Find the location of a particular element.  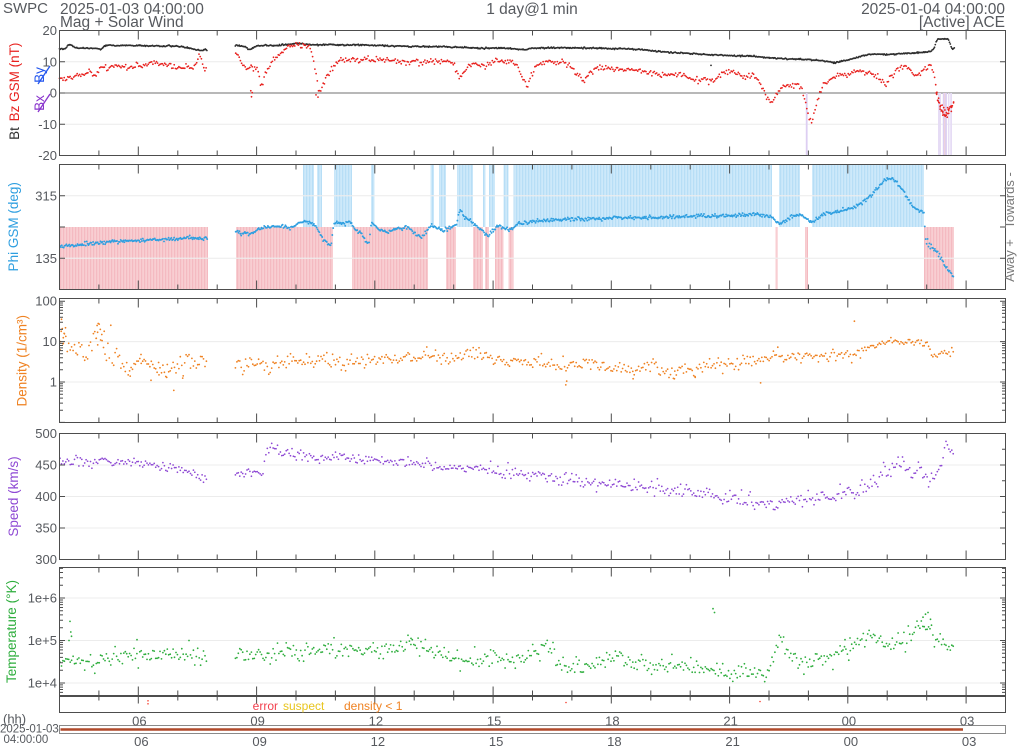

svg-text: 2025-01-04 04:00:00 is located at coordinates (933, 9).